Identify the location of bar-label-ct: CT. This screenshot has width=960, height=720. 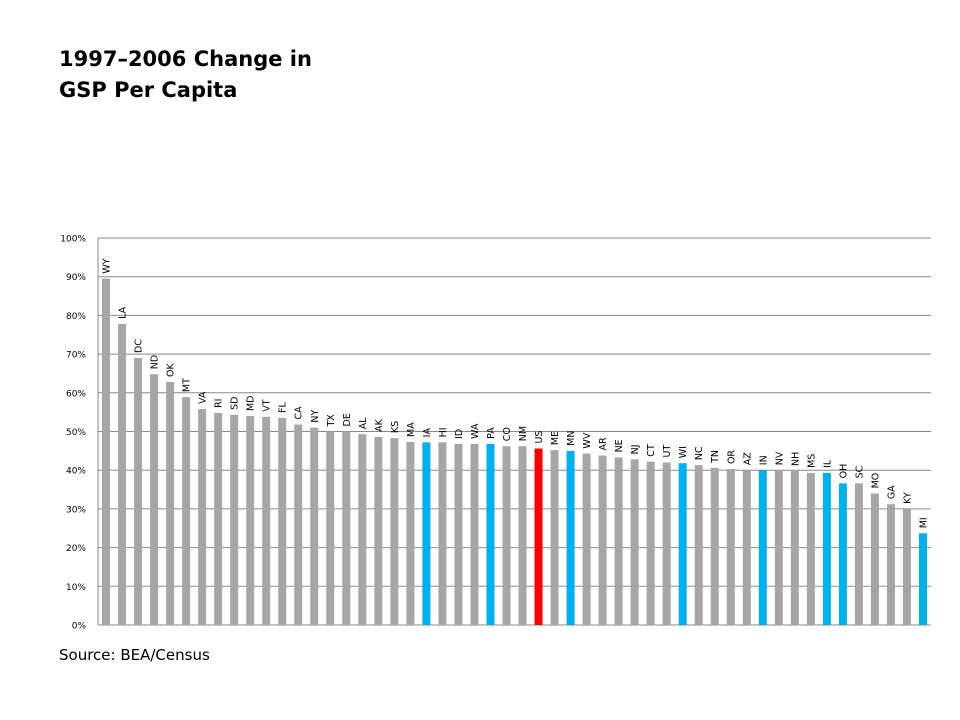
(651, 450).